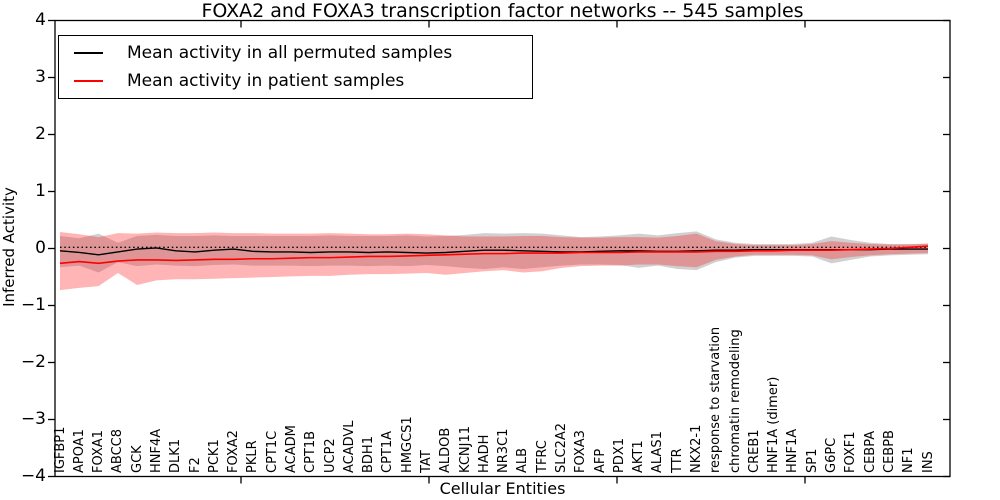 Image resolution: width=1000 pixels, height=500 pixels. I want to click on x-tick-label: ACADM, so click(291, 449).